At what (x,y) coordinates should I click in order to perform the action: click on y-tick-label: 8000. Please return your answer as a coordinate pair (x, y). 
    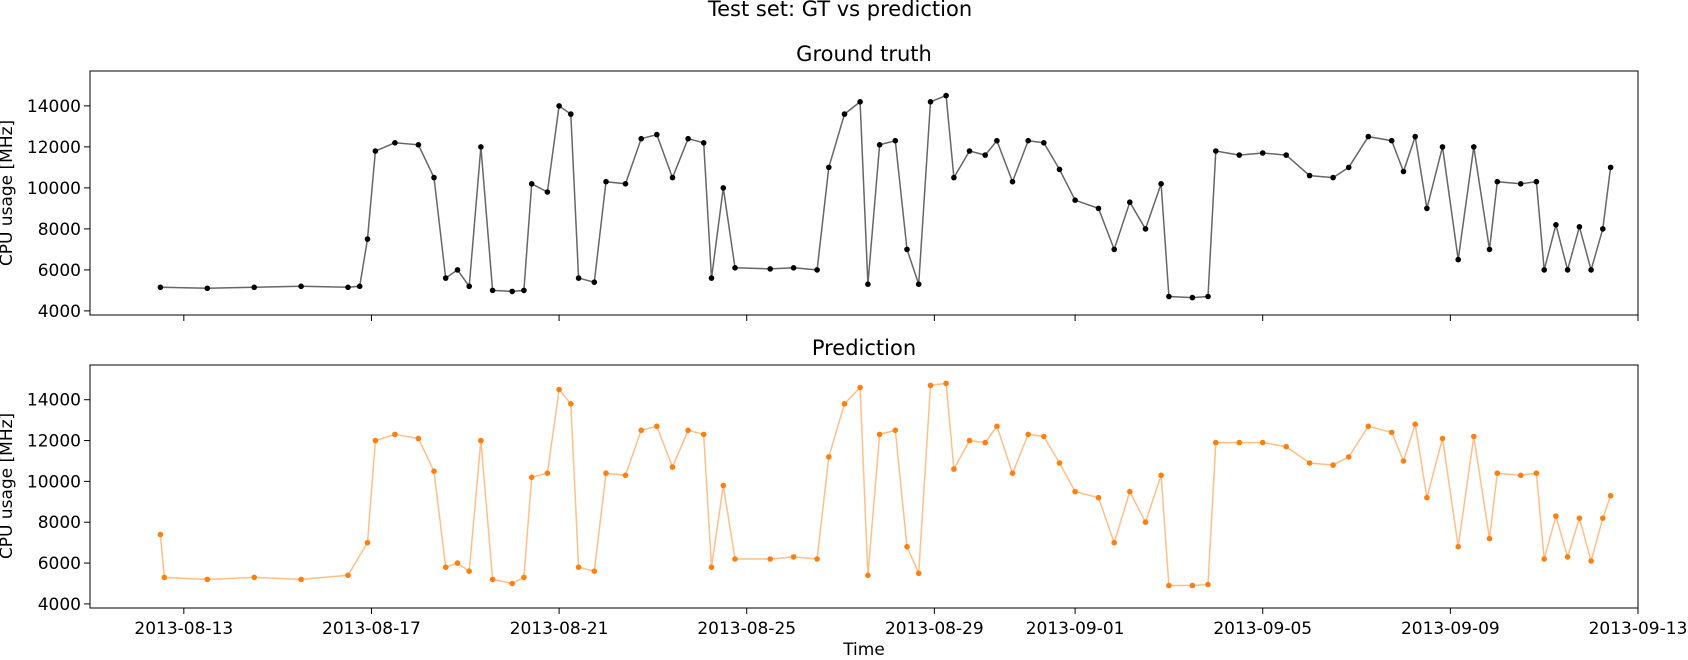
    Looking at the image, I should click on (59, 523).